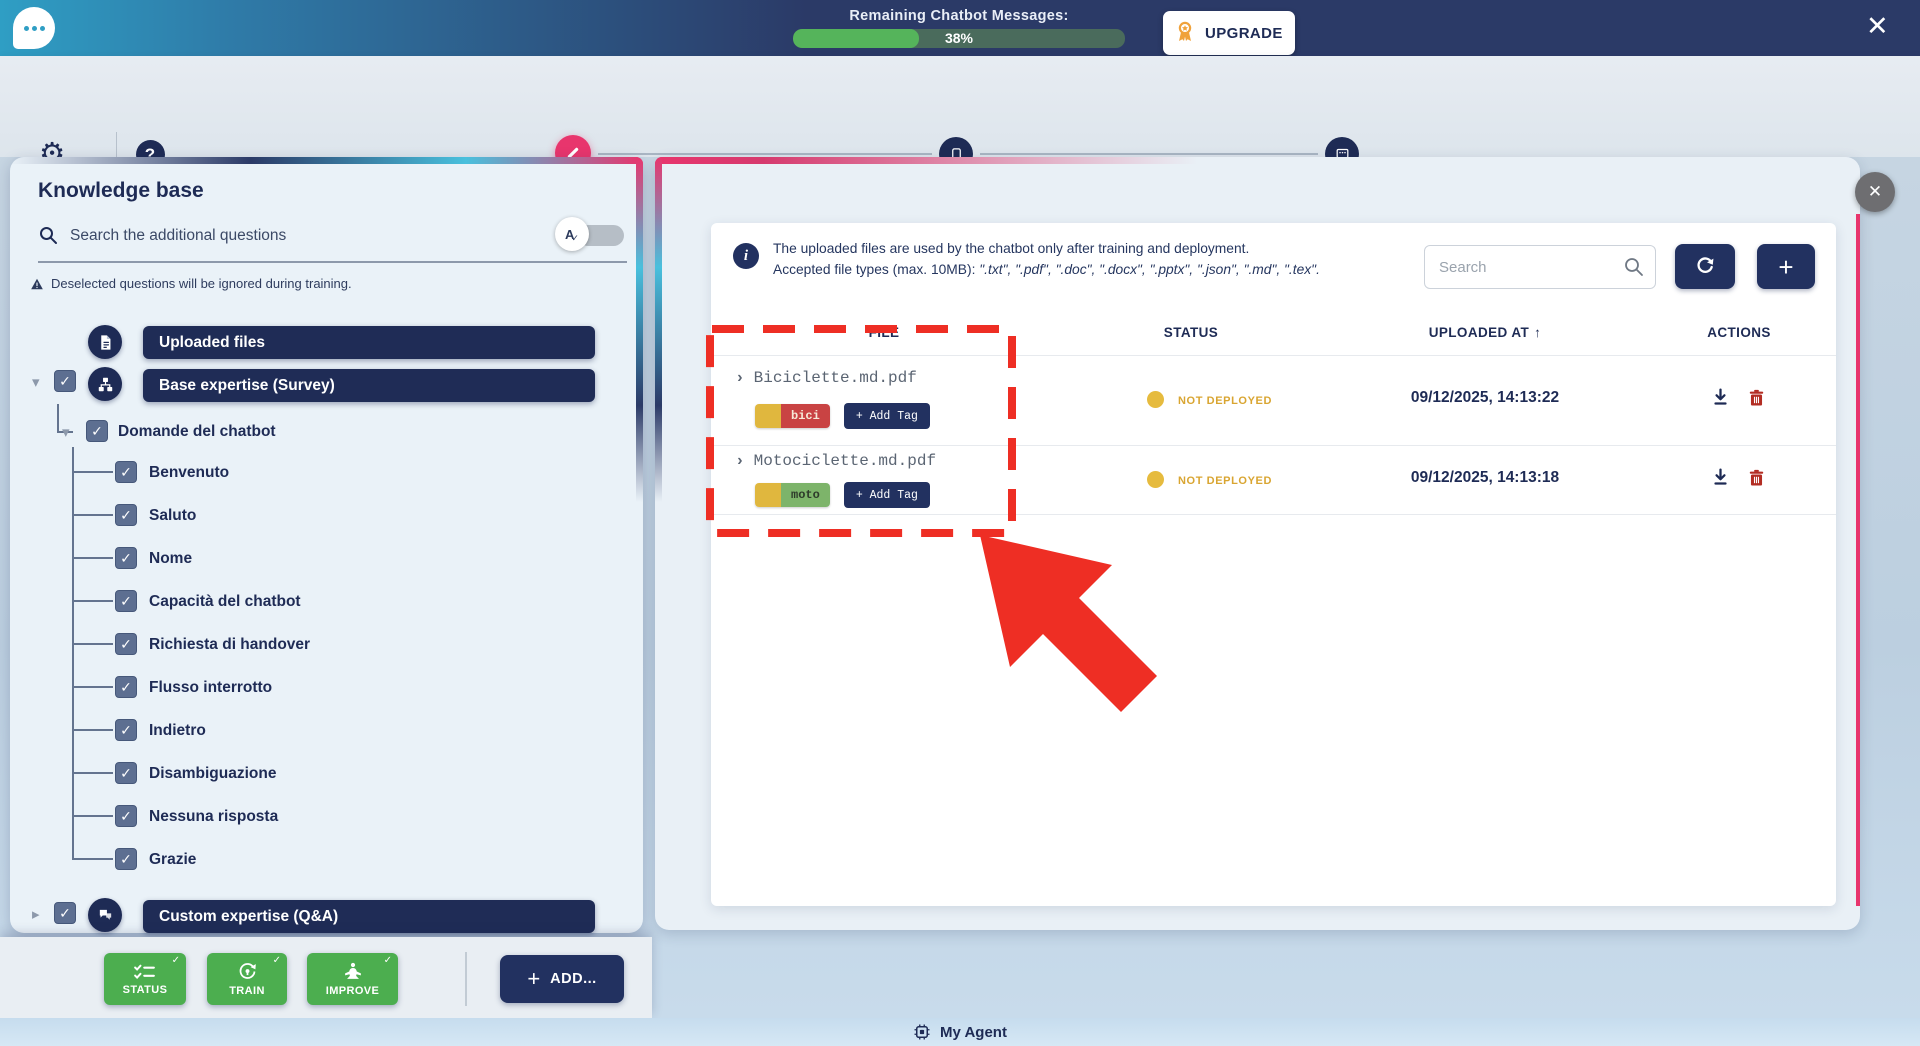 This screenshot has height=1046, width=1920. Describe the element at coordinates (173, 515) in the screenshot. I see `question-label: Saluto` at that location.